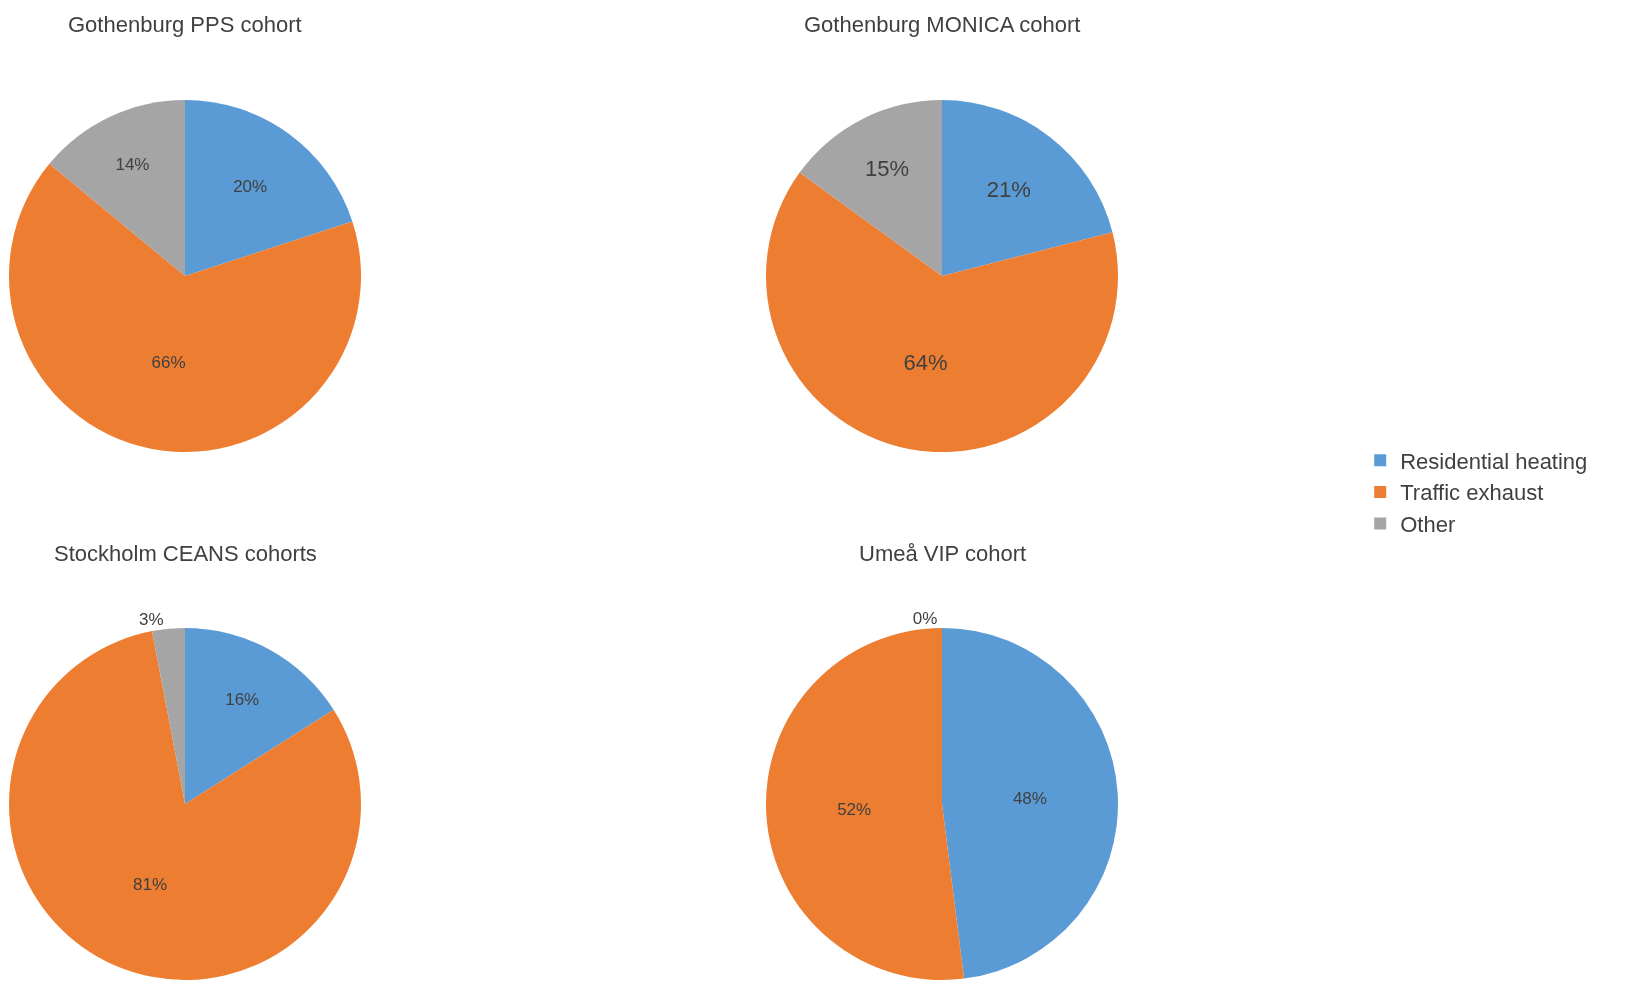 The image size is (1629, 984). Describe the element at coordinates (925, 618) in the screenshot. I see `text: 0%` at that location.